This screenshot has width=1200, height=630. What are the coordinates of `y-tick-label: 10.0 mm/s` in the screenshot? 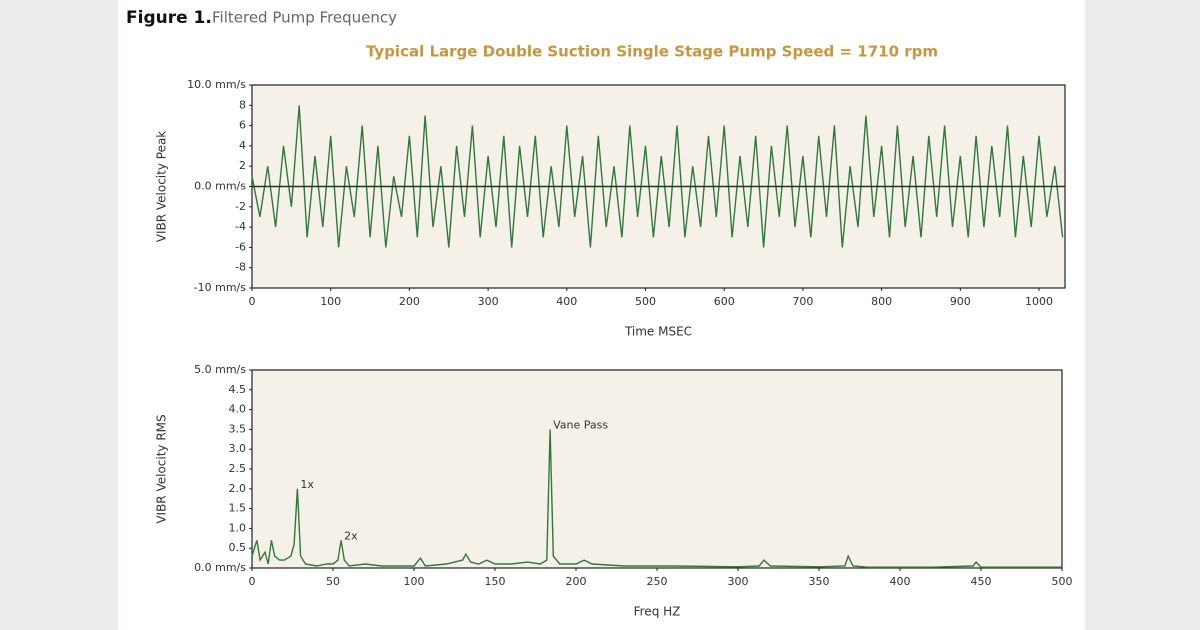 It's located at (216, 84).